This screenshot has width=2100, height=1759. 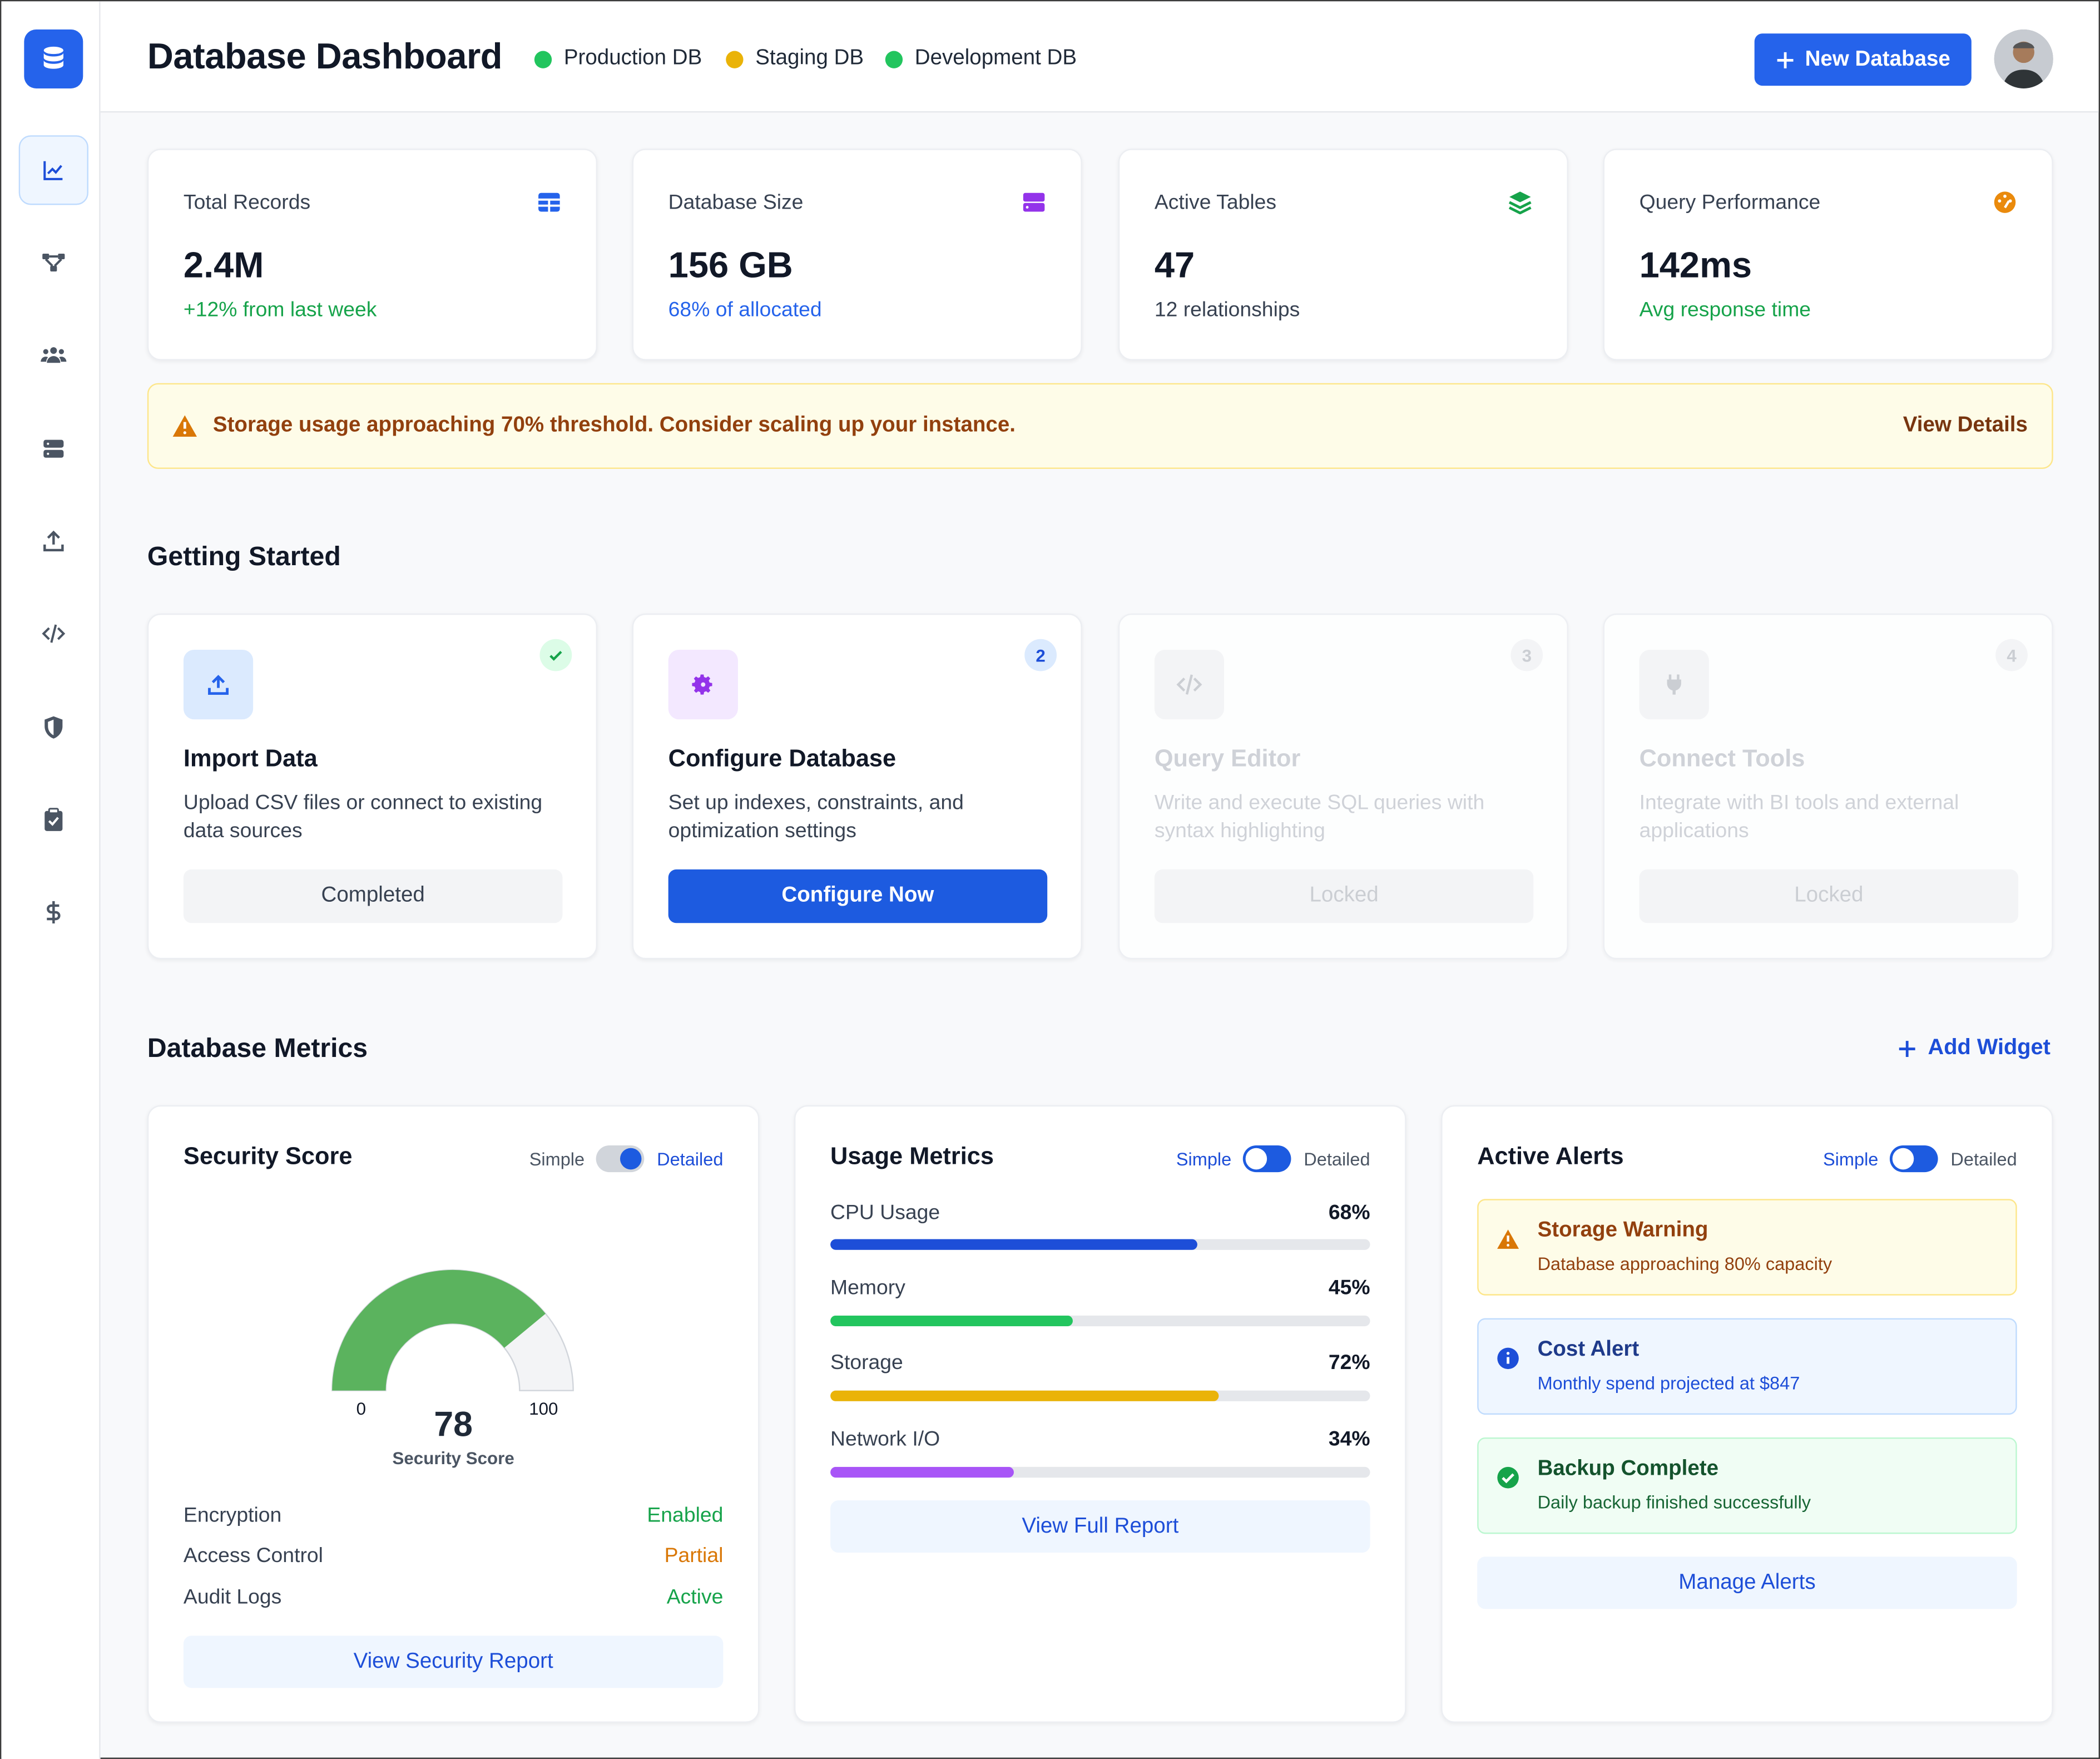 I want to click on bar-percent: 72%, so click(x=1349, y=1363).